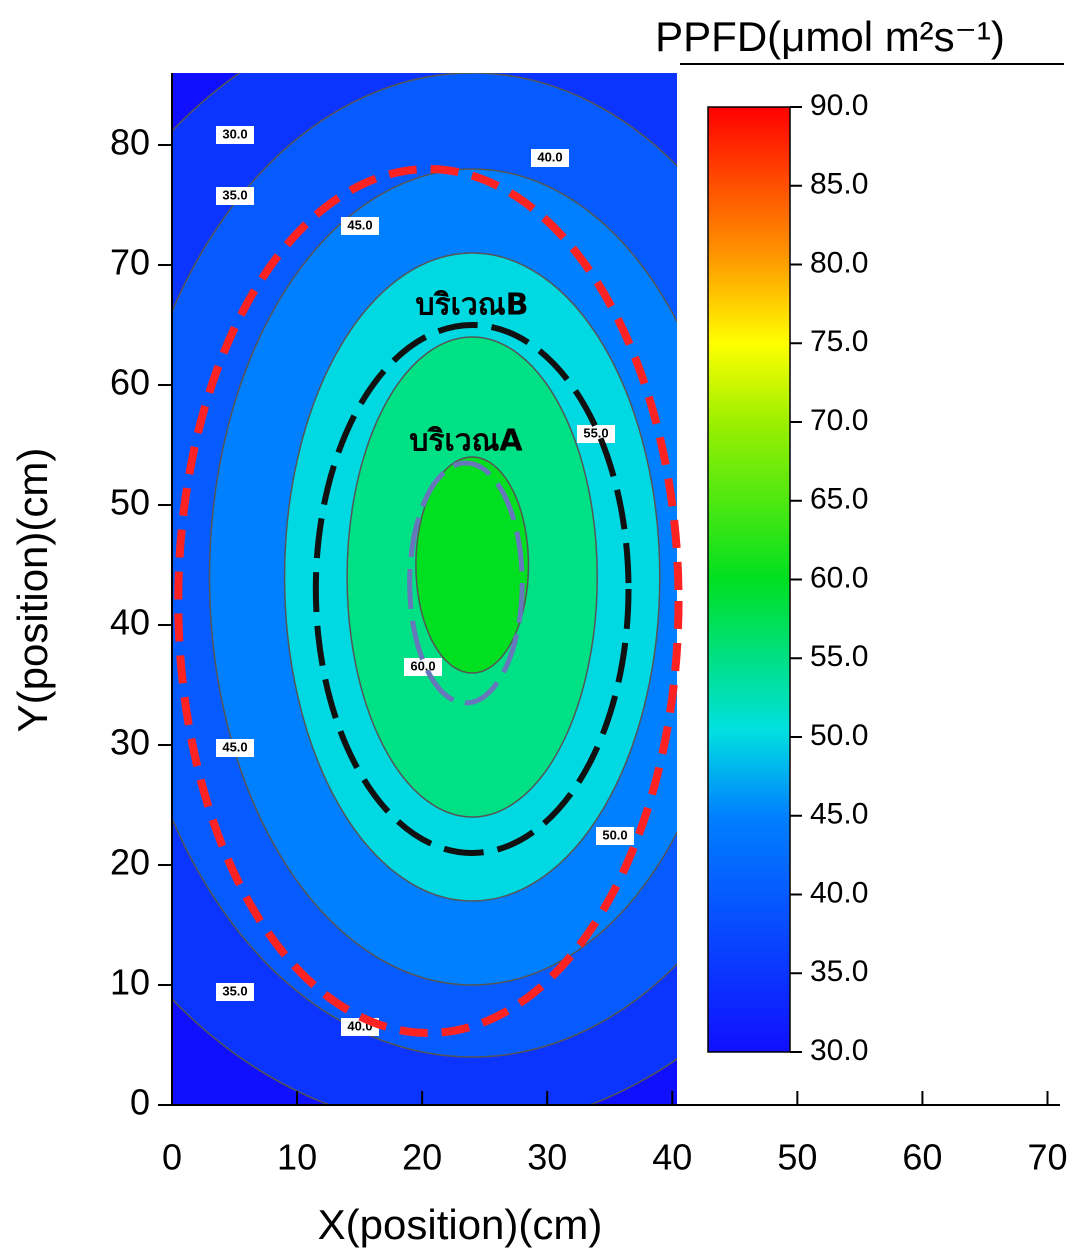 This screenshot has width=1074, height=1256. I want to click on x-tick-label: 0, so click(172, 1157).